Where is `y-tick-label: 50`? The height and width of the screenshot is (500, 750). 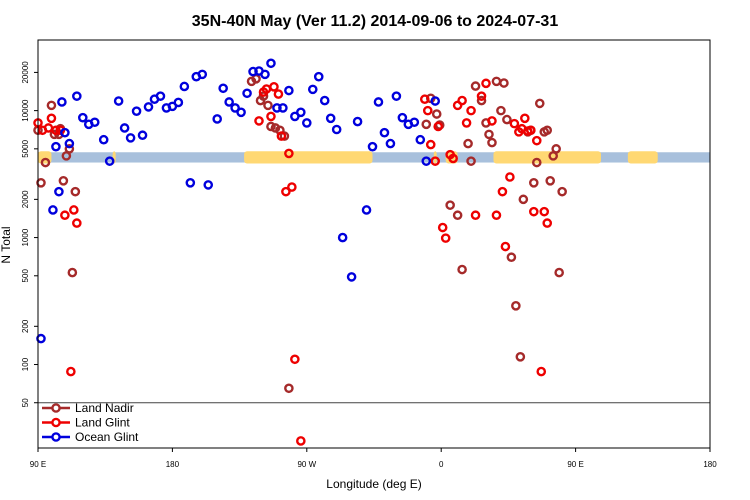
y-tick-label: 50 is located at coordinates (25, 402).